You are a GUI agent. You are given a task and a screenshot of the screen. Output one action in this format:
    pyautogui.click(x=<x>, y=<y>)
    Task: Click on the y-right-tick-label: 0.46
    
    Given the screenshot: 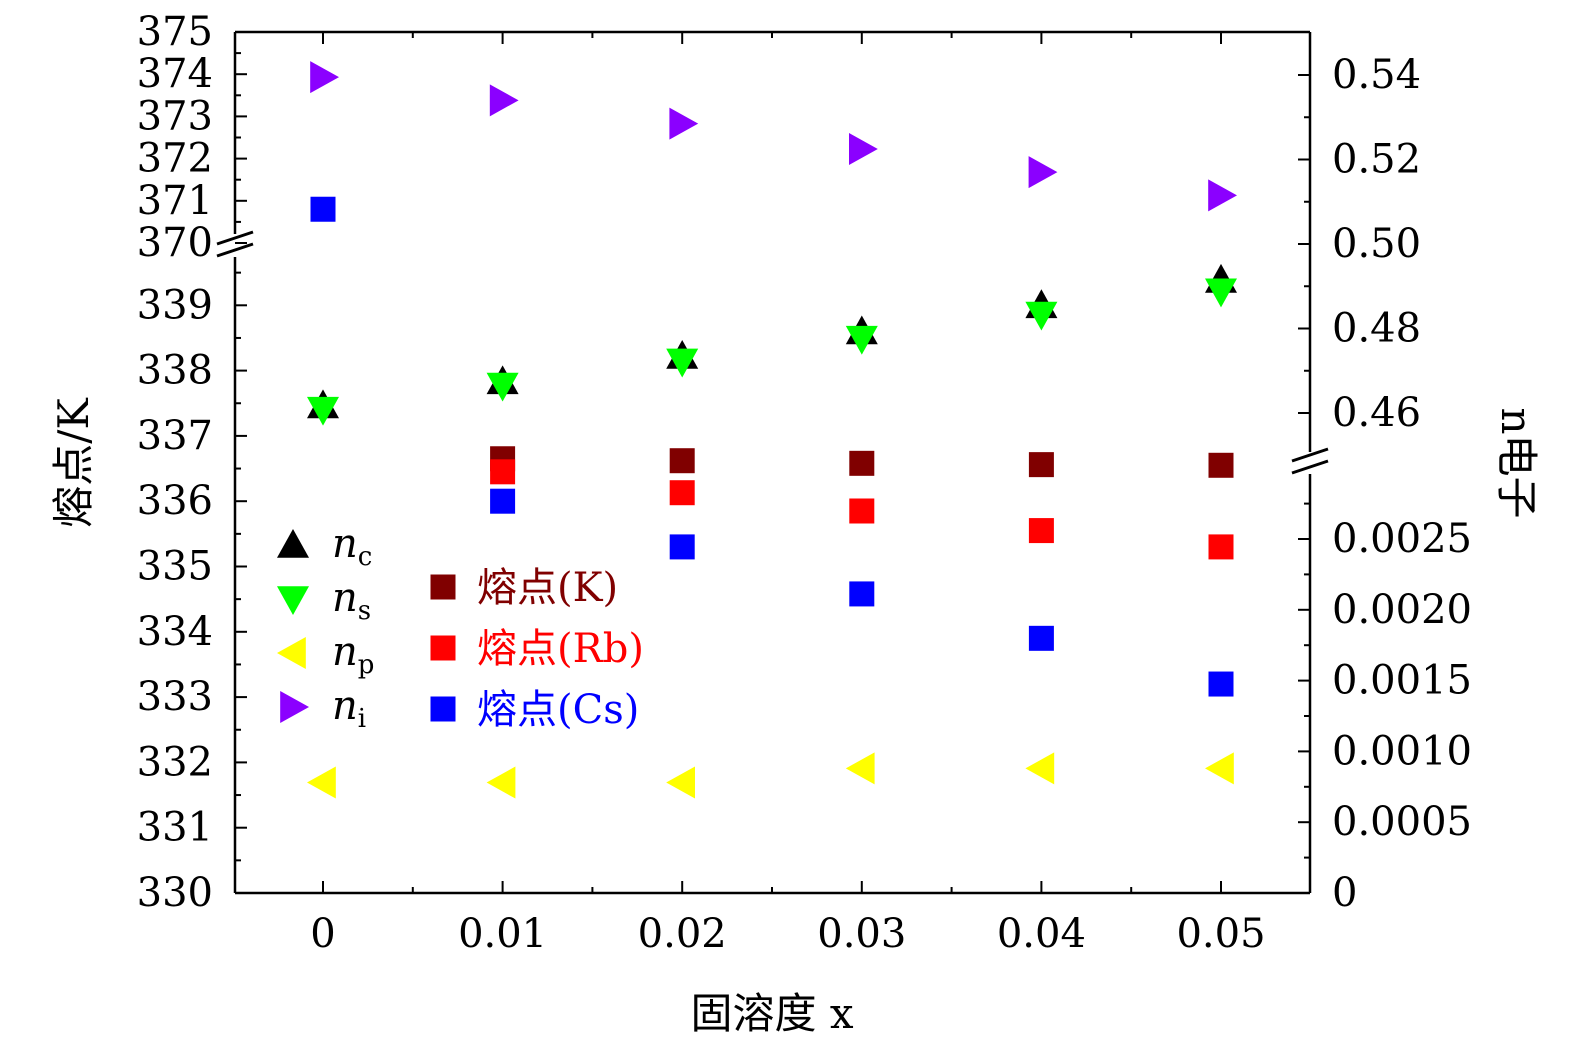 What is the action you would take?
    pyautogui.click(x=1376, y=413)
    